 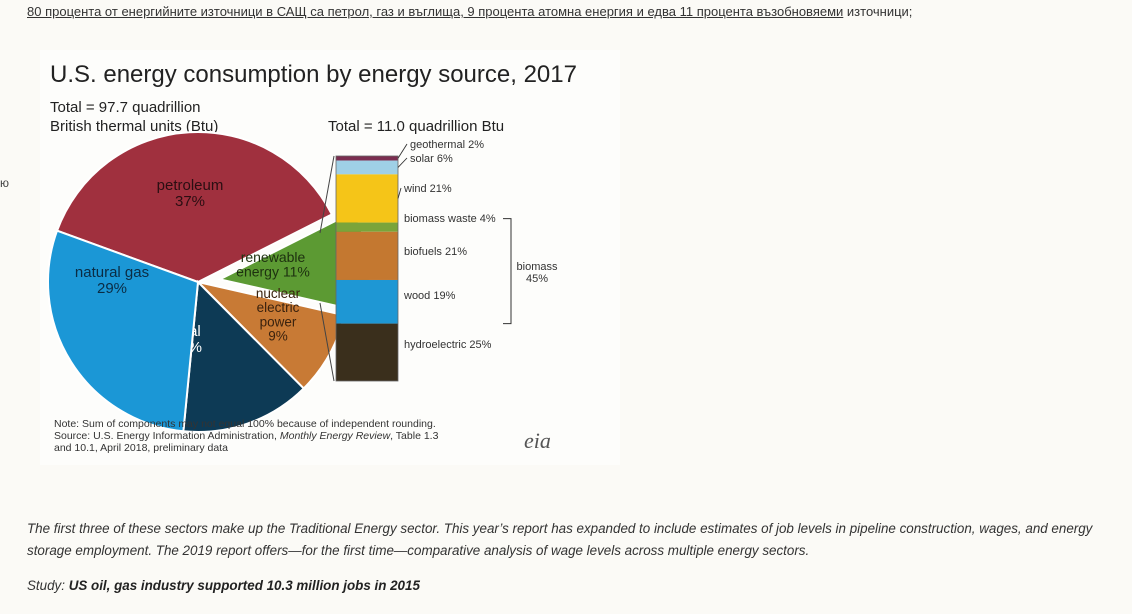 I want to click on pie-slice-petroleum, so click(x=194, y=207).